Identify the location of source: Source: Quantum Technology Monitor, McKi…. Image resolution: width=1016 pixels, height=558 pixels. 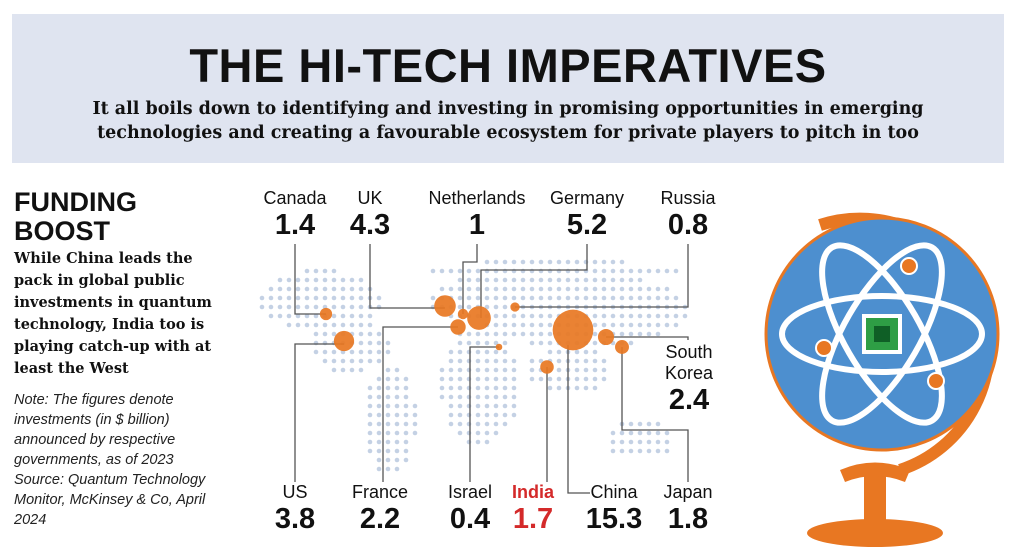
(110, 500).